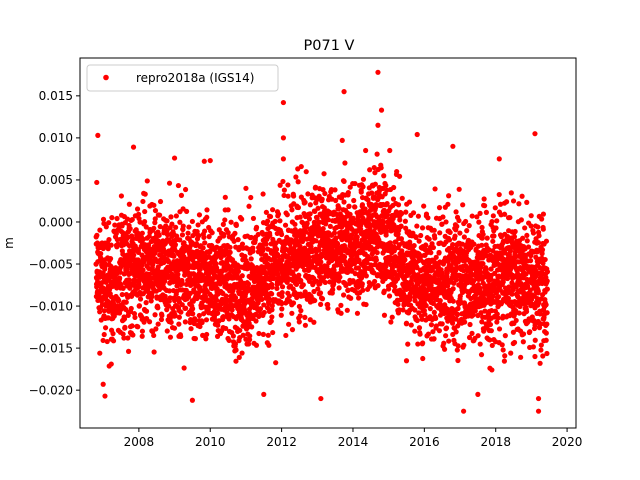 The height and width of the screenshot is (480, 640). I want to click on y-tick-label: 0.010, so click(56, 138).